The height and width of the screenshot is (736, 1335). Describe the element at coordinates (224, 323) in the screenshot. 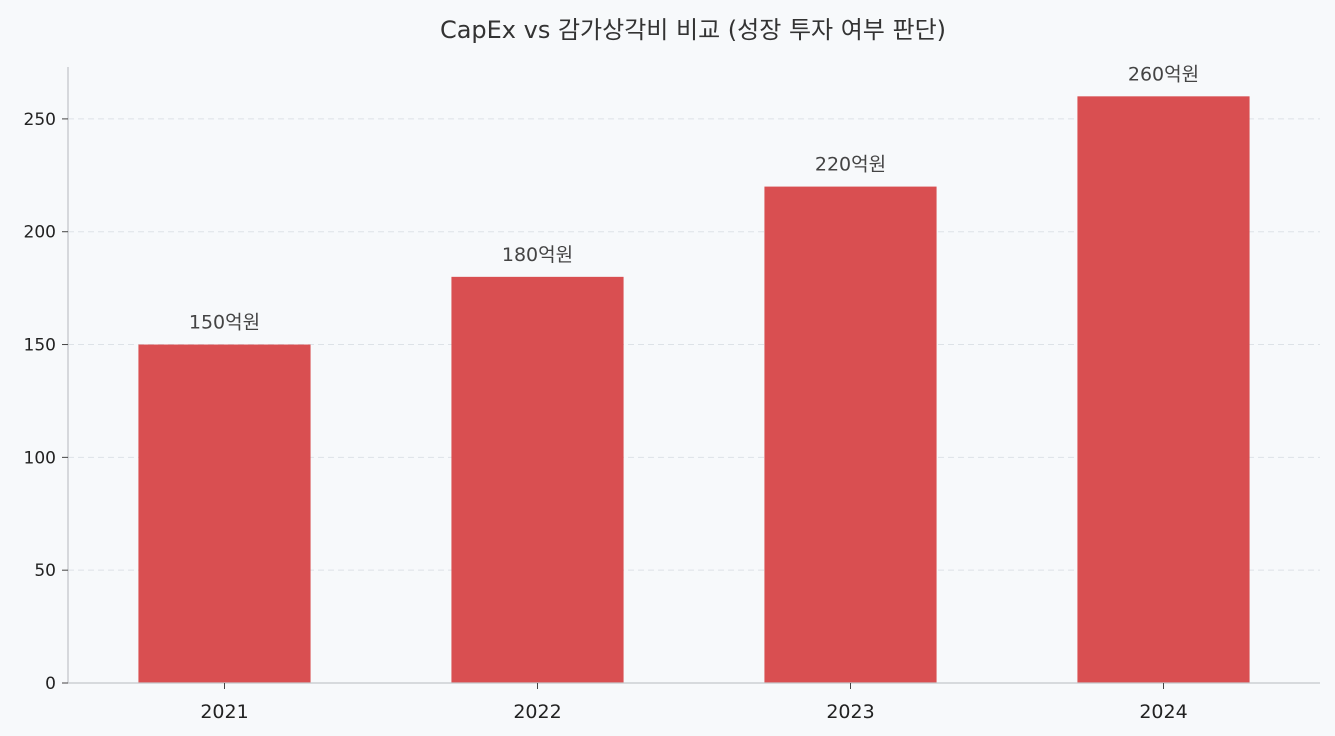

I see `data-label: 150억원` at that location.